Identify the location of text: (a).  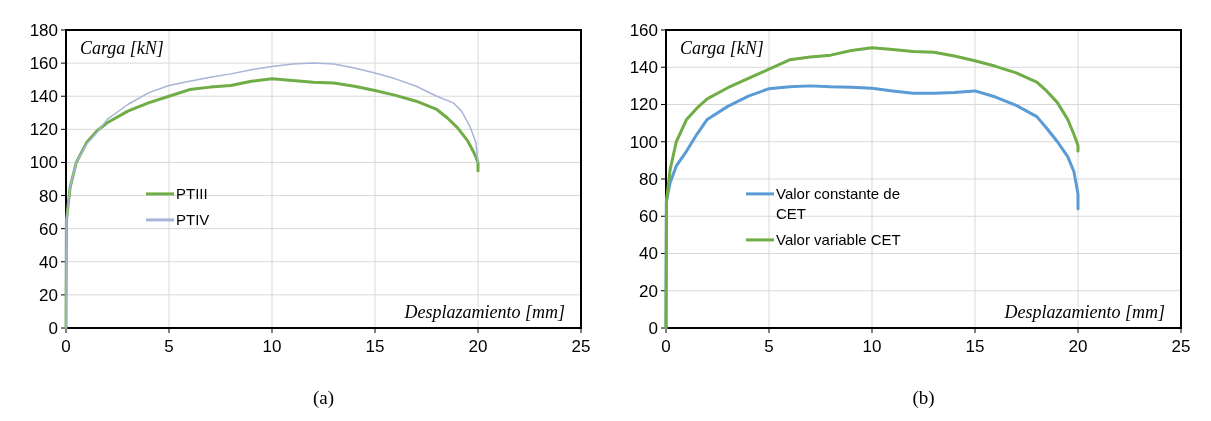
(323, 398).